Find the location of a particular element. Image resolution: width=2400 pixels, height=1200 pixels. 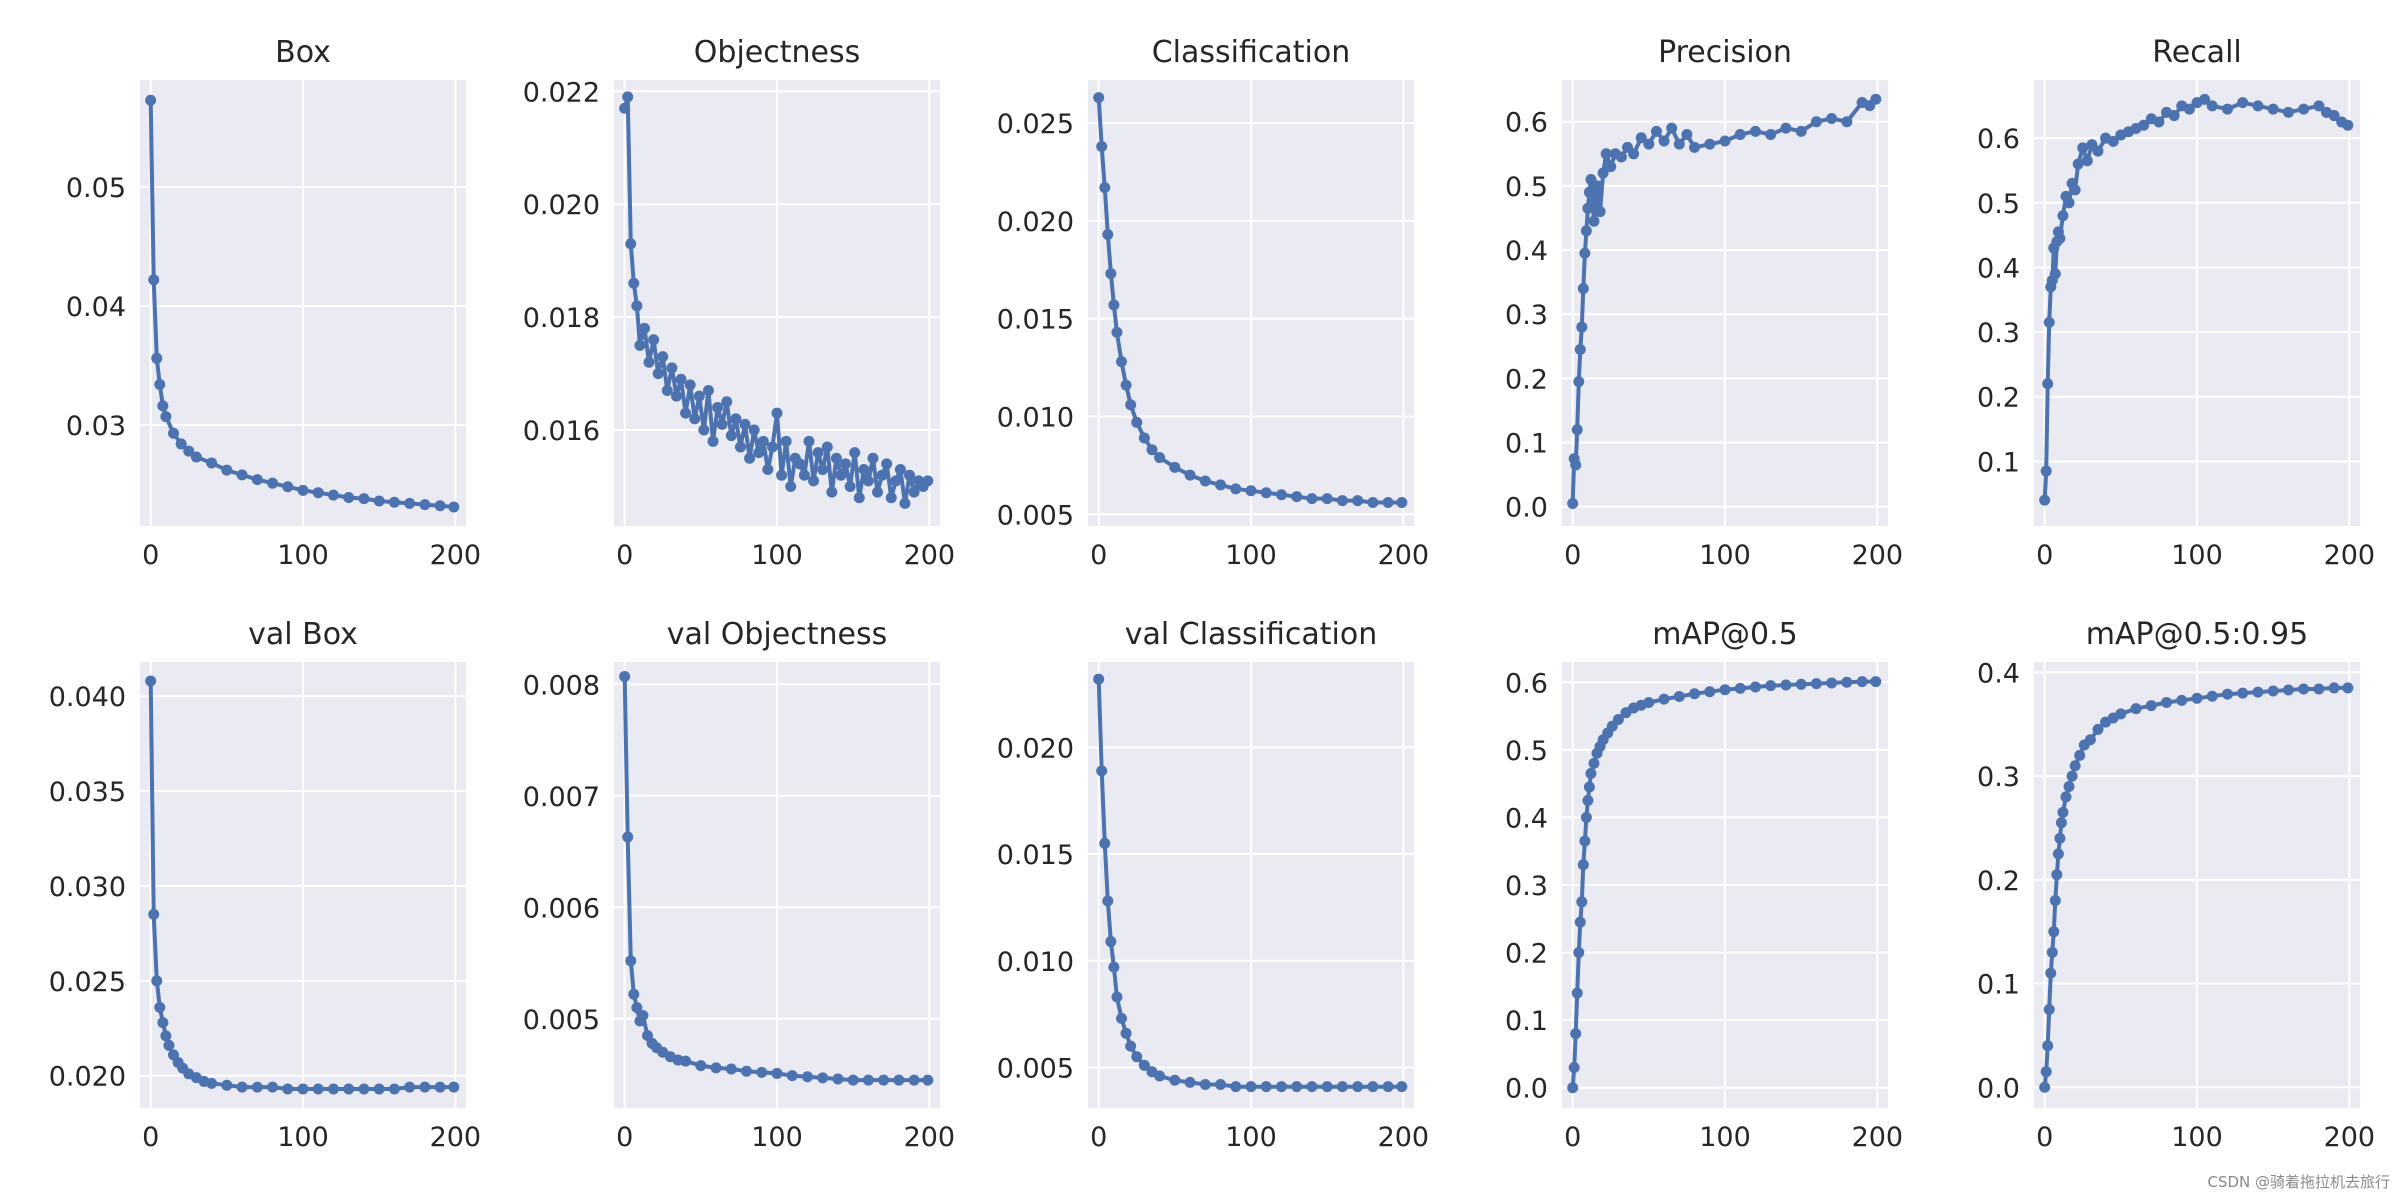

x-tick-label: 200 is located at coordinates (1878, 1137).